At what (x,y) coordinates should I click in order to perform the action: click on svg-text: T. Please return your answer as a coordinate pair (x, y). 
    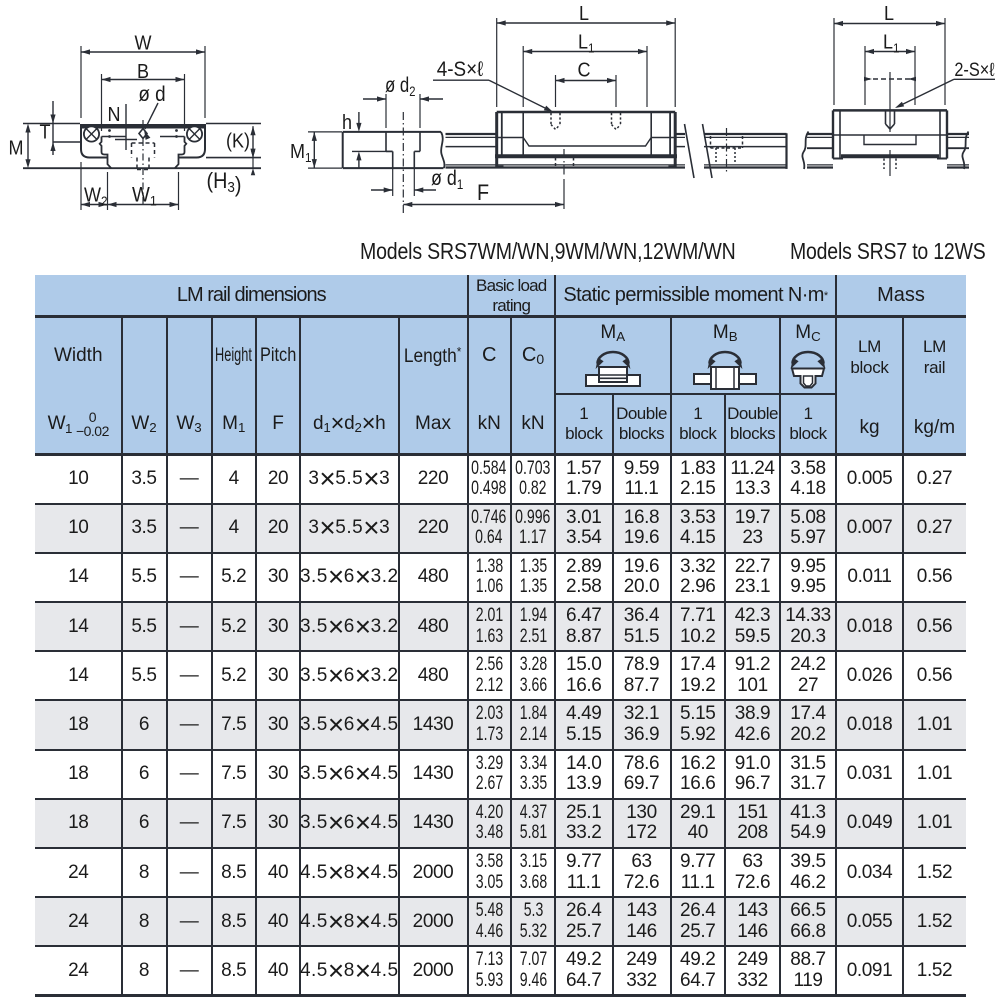
    Looking at the image, I should click on (45, 133).